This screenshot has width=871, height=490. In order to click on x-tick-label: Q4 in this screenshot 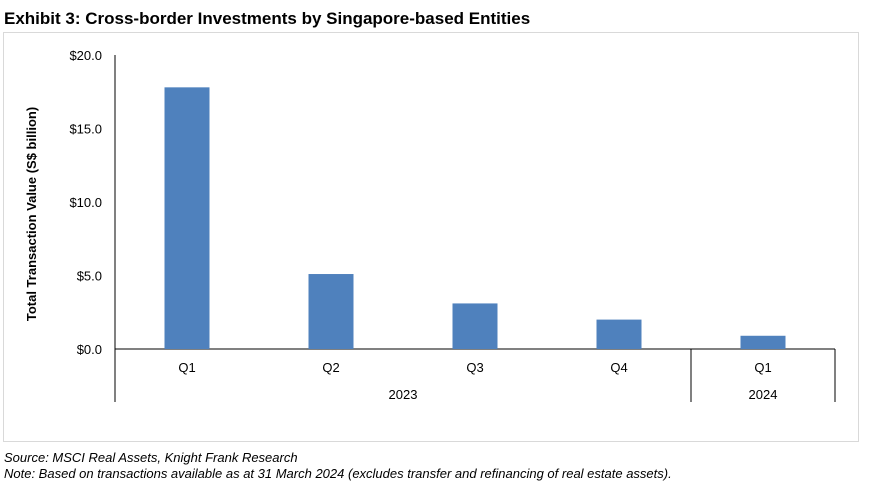, I will do `click(618, 367)`.